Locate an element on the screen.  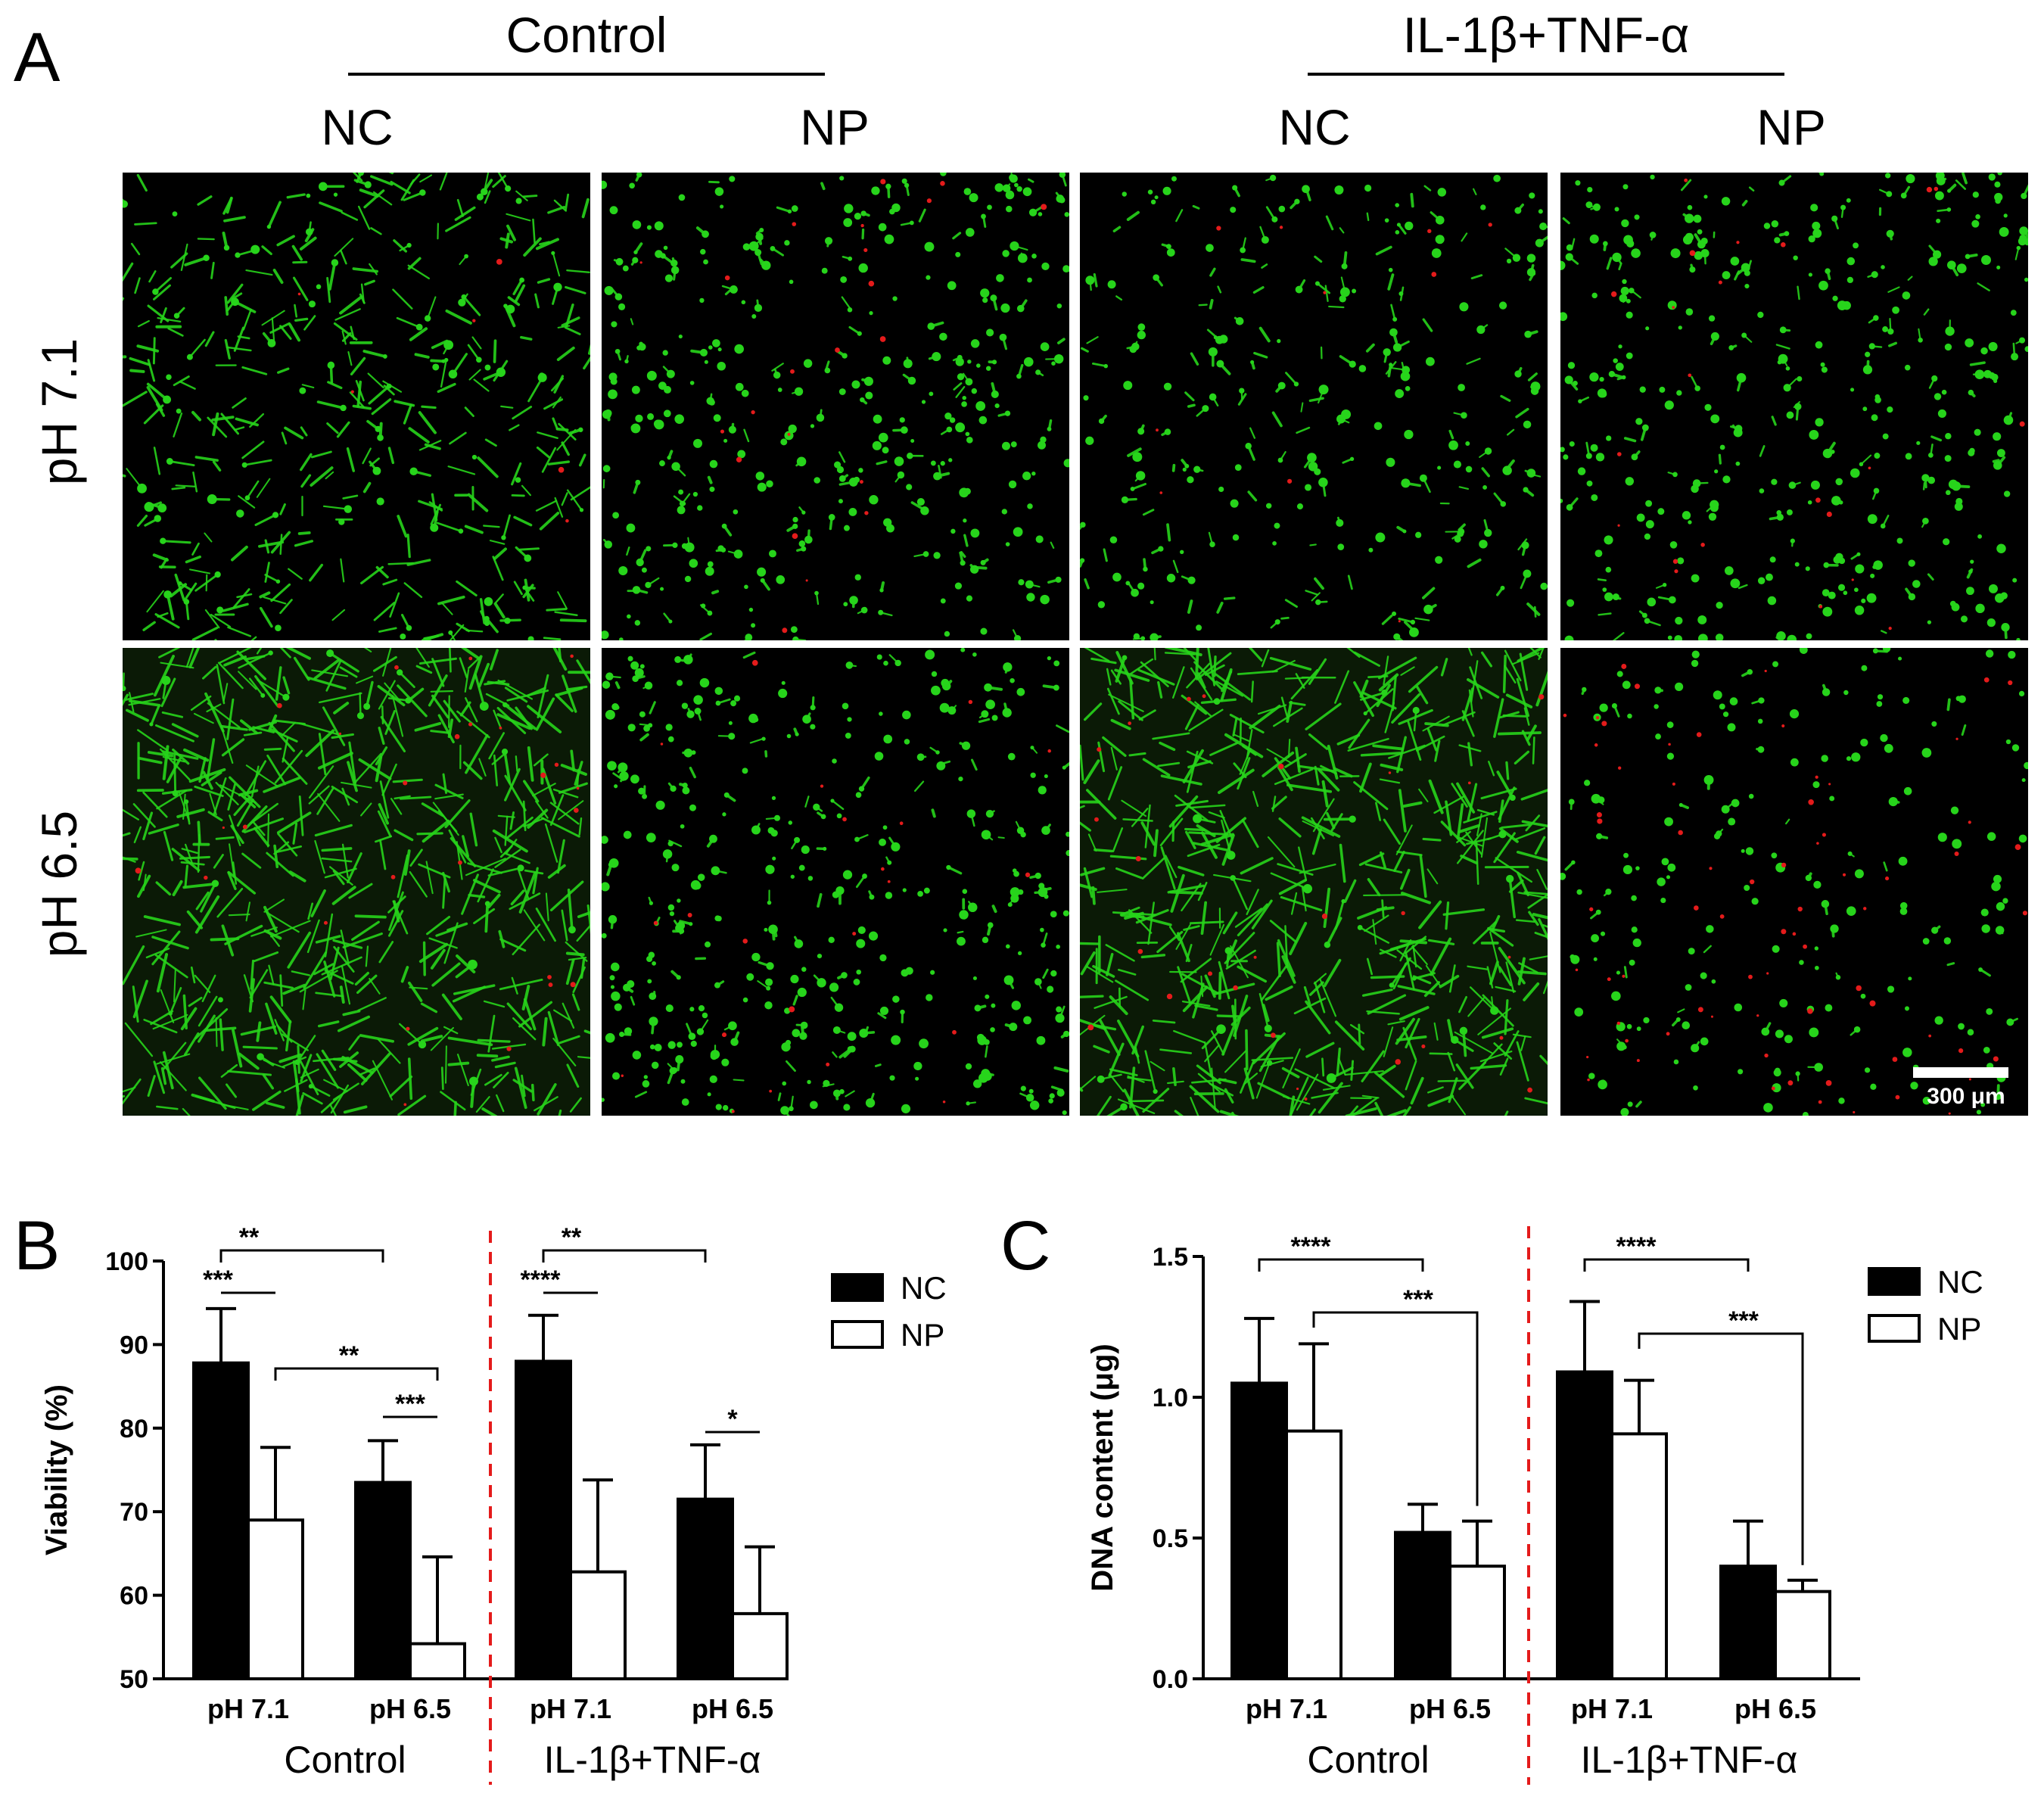
micrograph-control-nc-ph71 is located at coordinates (356, 406).